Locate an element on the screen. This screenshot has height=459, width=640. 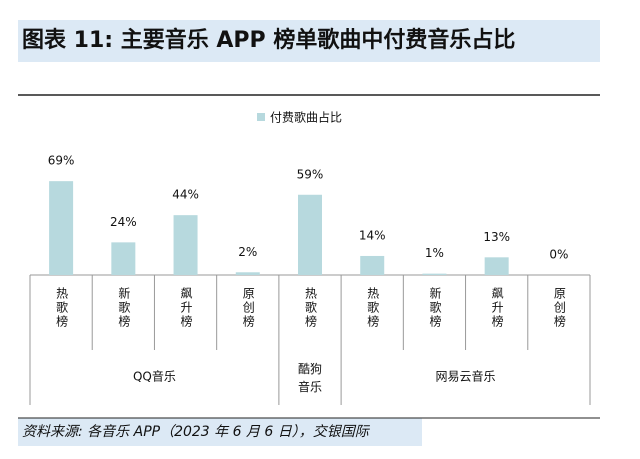
value-label: 0% is located at coordinates (558, 255).